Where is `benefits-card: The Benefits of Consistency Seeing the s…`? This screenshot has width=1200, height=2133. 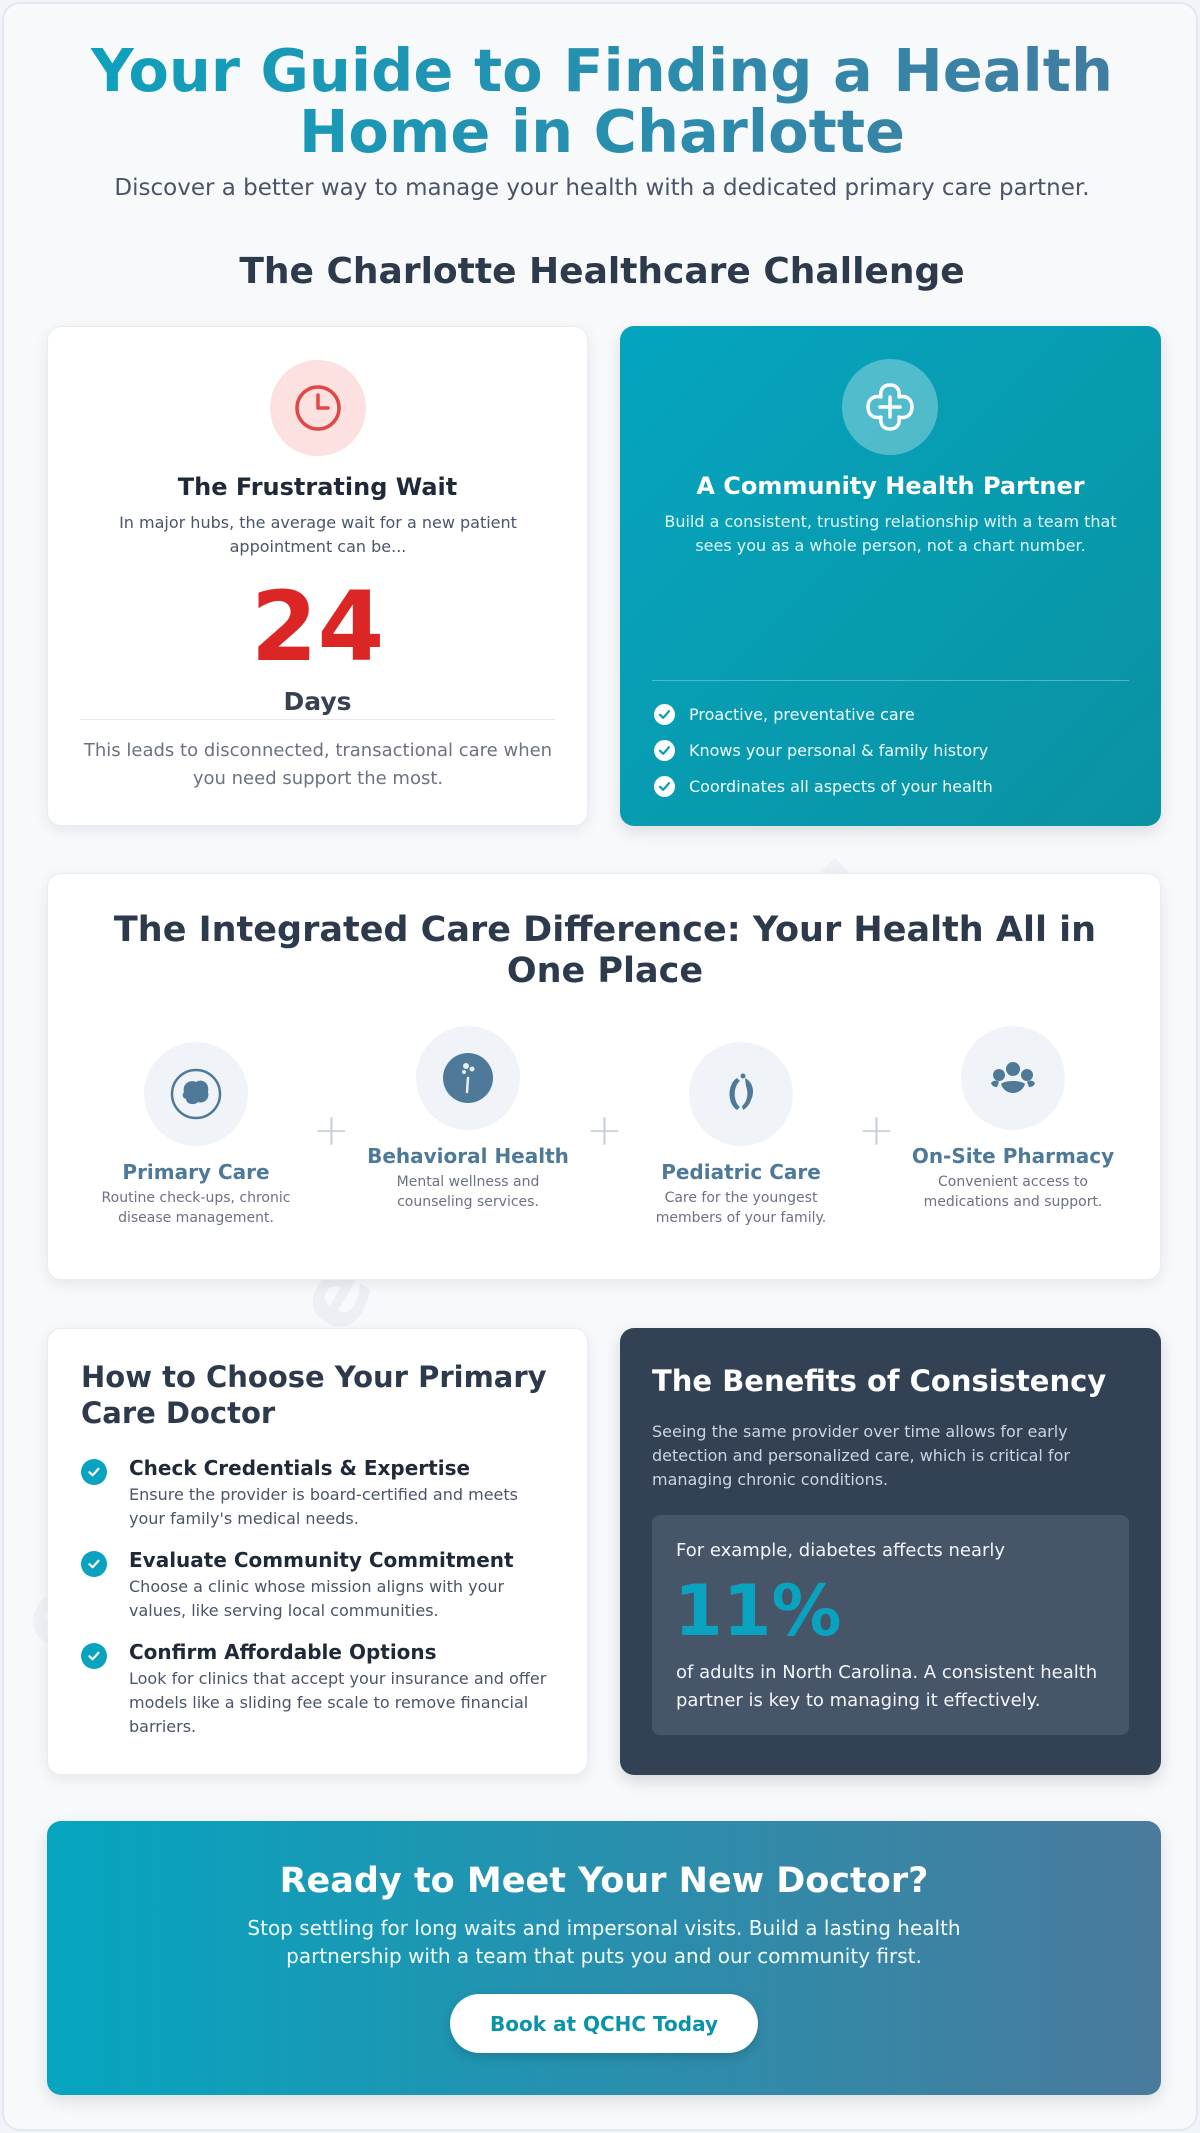
benefits-card: The Benefits of Consistency Seeing the s… is located at coordinates (890, 1551).